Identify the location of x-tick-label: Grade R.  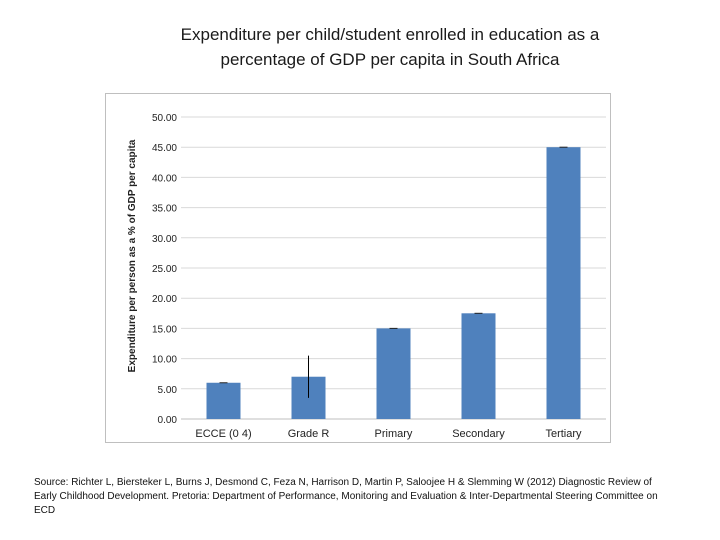
(309, 434).